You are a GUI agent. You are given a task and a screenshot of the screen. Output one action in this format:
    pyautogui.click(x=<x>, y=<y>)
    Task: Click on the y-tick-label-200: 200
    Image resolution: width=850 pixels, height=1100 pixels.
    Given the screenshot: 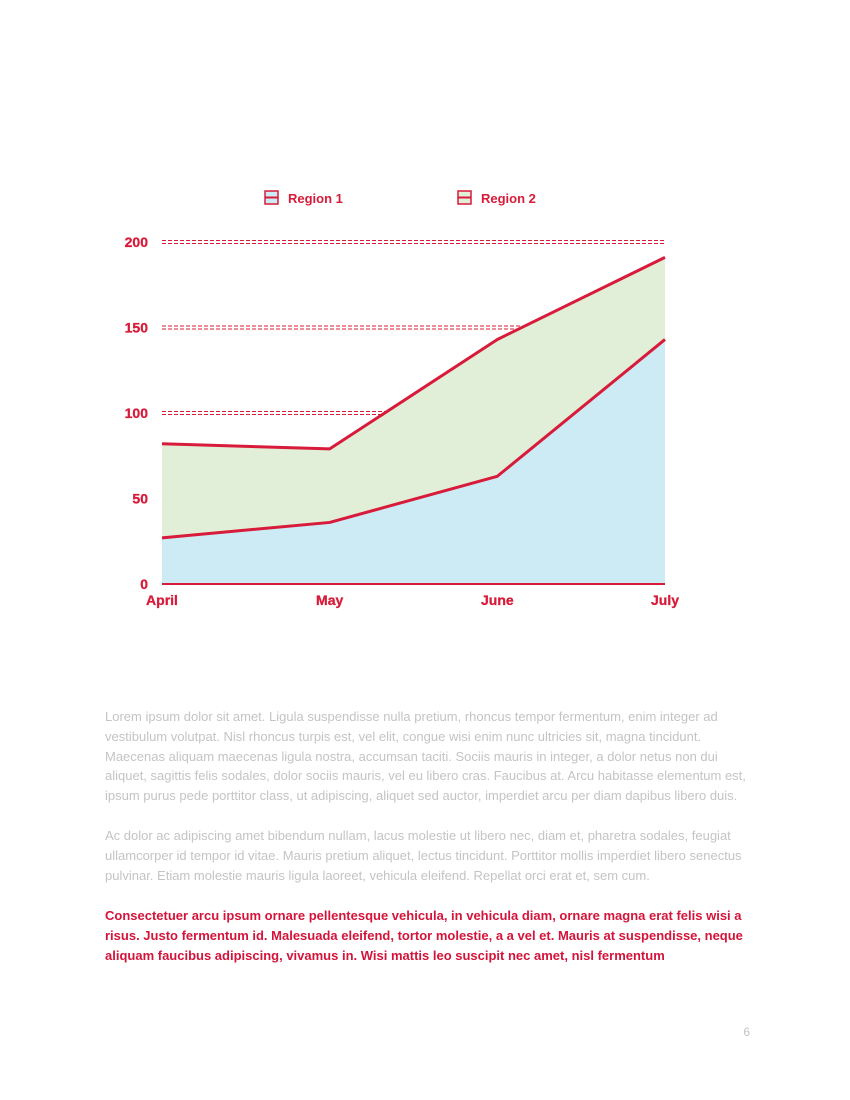 What is the action you would take?
    pyautogui.click(x=137, y=242)
    